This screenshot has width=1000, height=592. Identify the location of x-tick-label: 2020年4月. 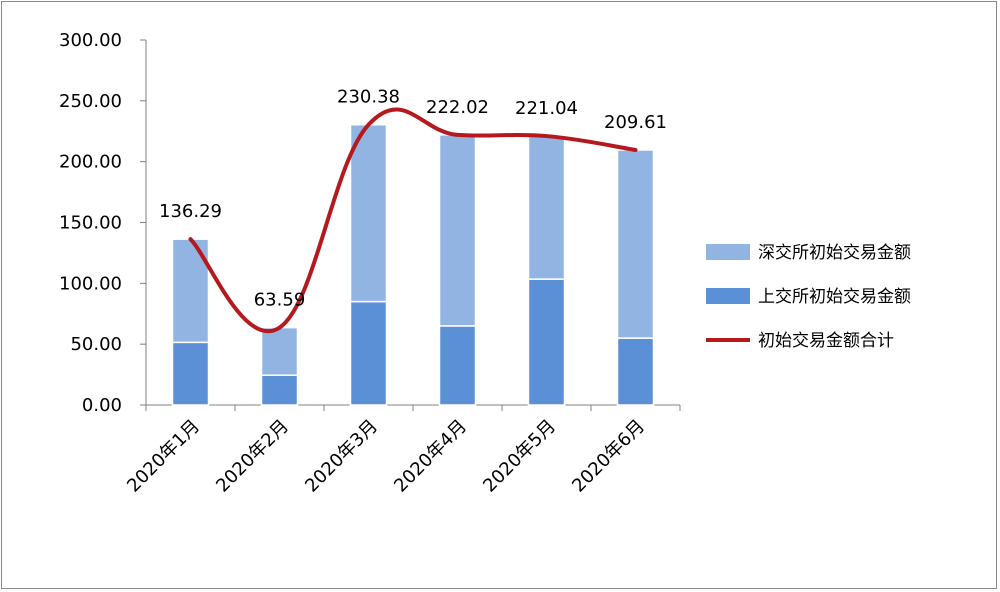
(430, 456).